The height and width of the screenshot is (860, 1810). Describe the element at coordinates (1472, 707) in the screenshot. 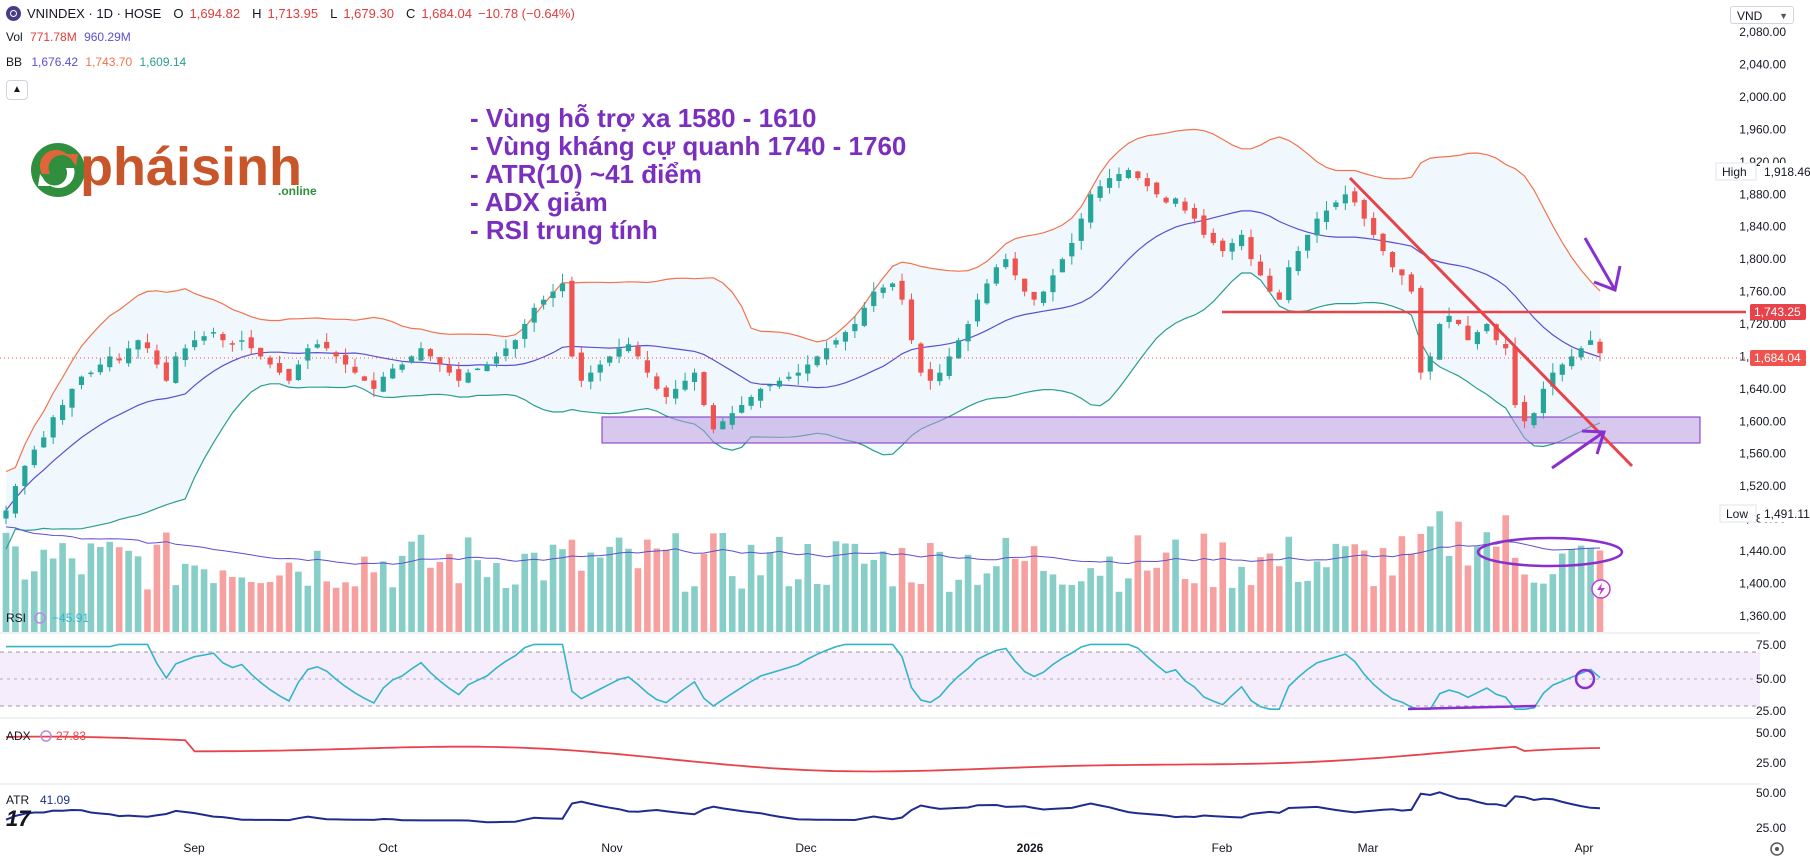

I see `rsi-divergence-line` at that location.